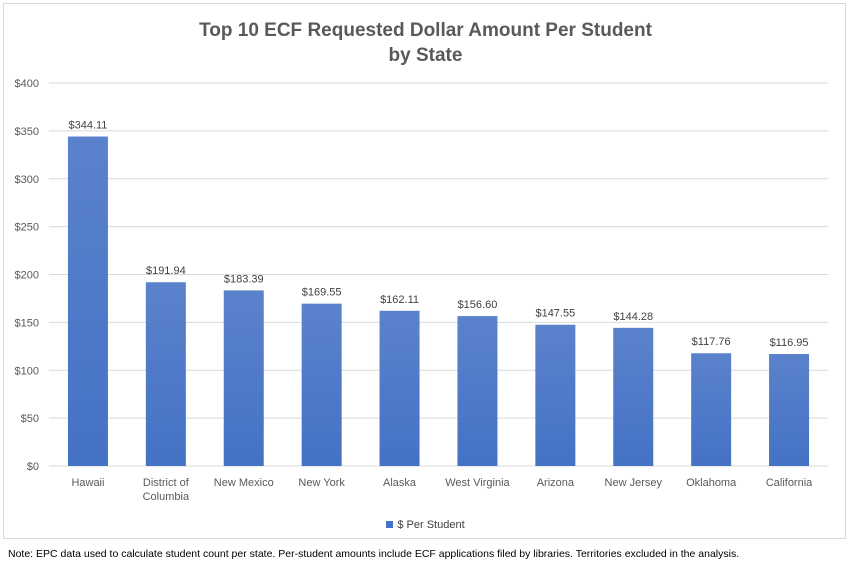 The width and height of the screenshot is (854, 573). I want to click on y-tick-label: $250, so click(27, 228).